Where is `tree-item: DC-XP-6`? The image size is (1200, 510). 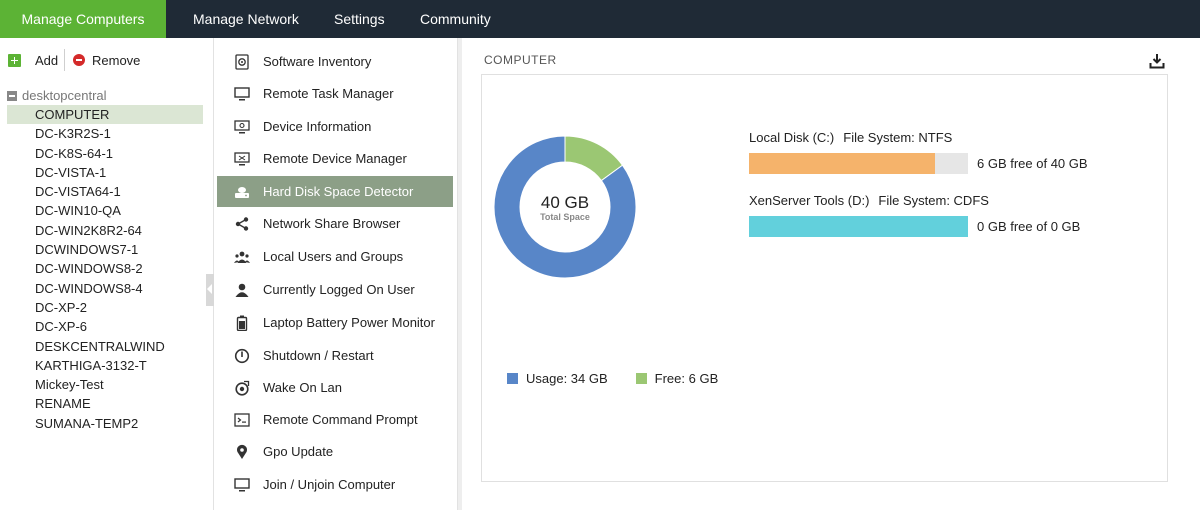
tree-item: DC-XP-6 is located at coordinates (61, 327).